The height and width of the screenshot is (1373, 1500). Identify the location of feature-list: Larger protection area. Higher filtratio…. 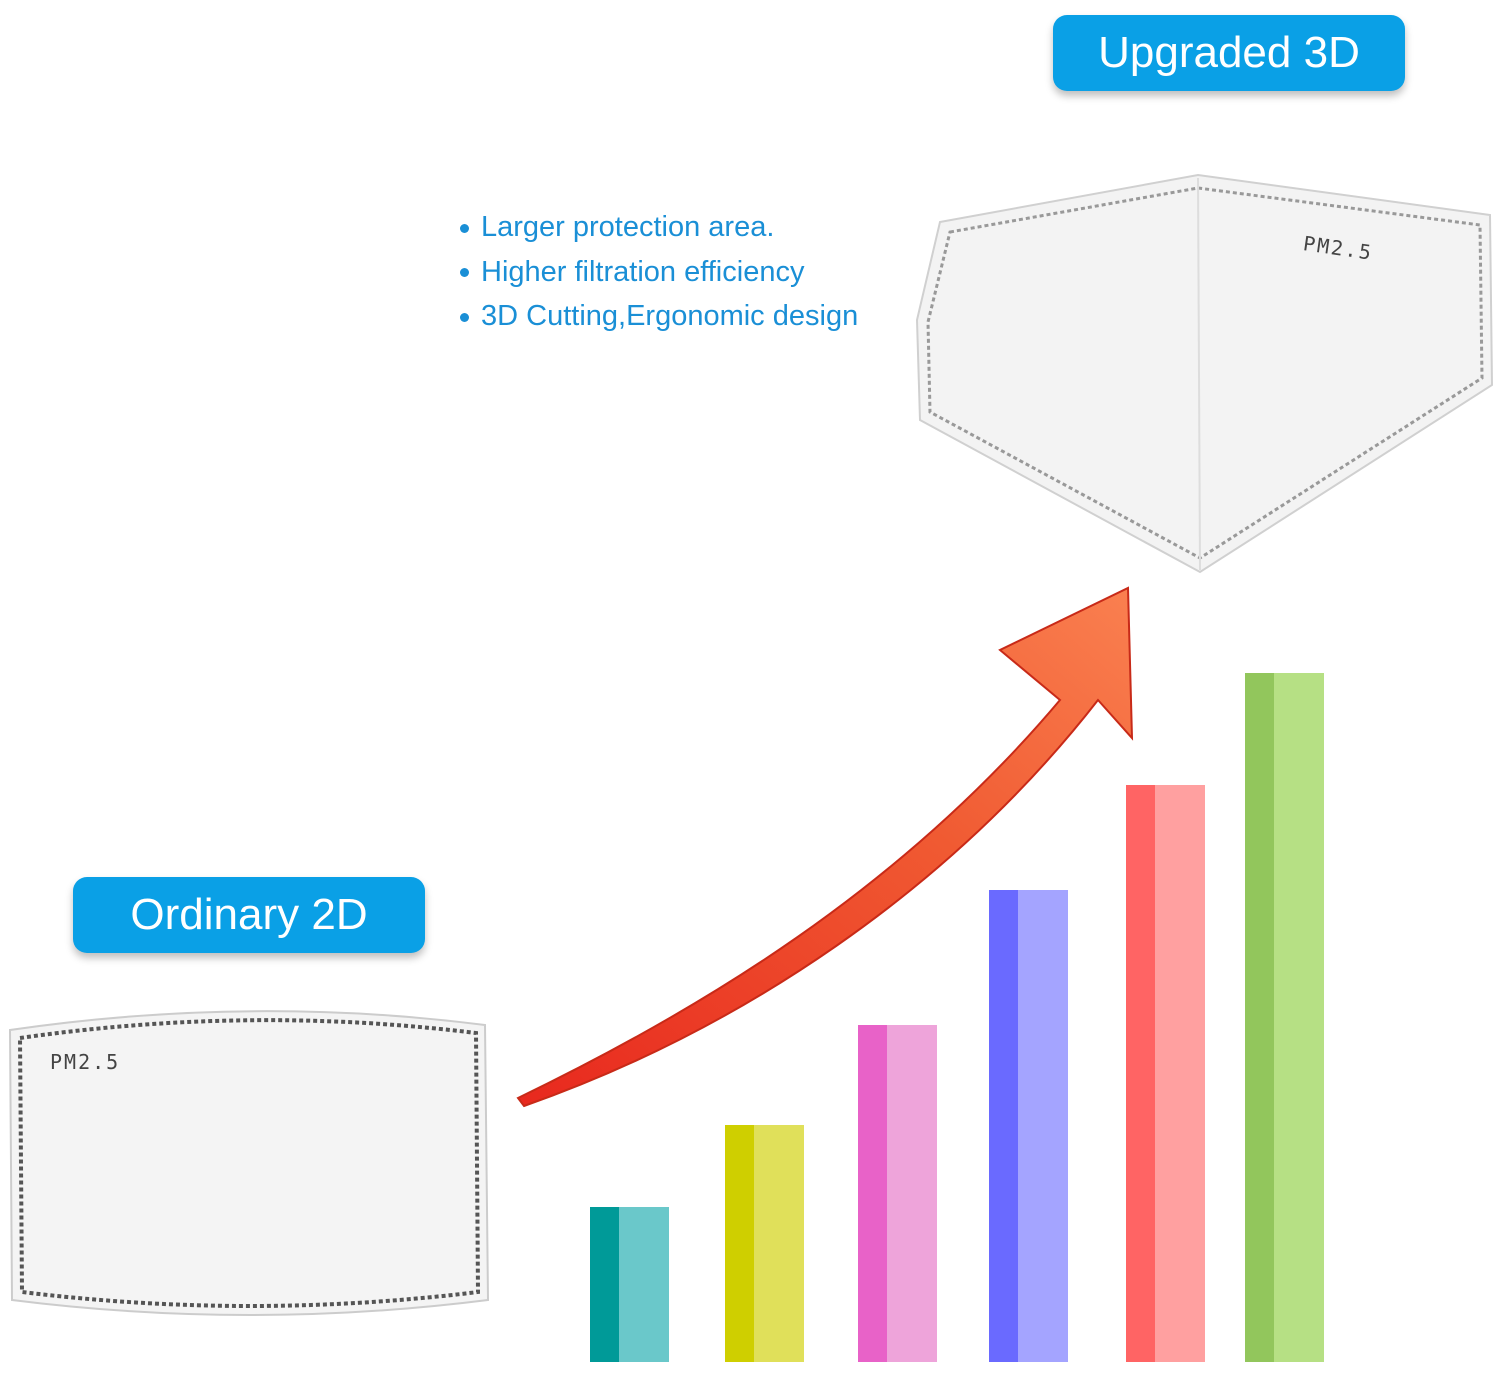
(659, 272).